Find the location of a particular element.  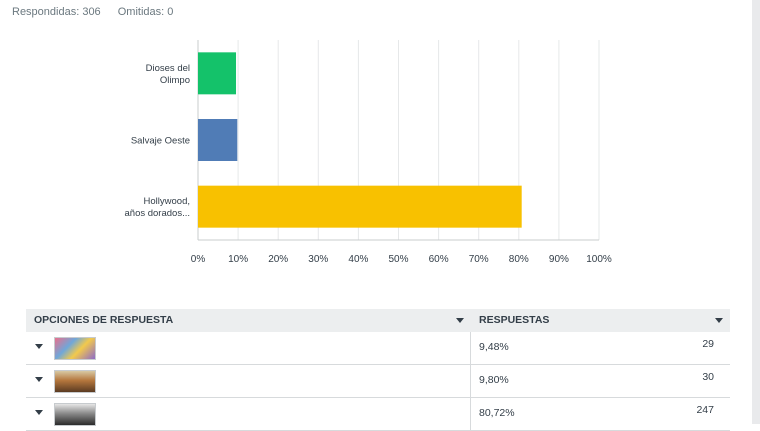

x-tick-label: 20% is located at coordinates (278, 259).